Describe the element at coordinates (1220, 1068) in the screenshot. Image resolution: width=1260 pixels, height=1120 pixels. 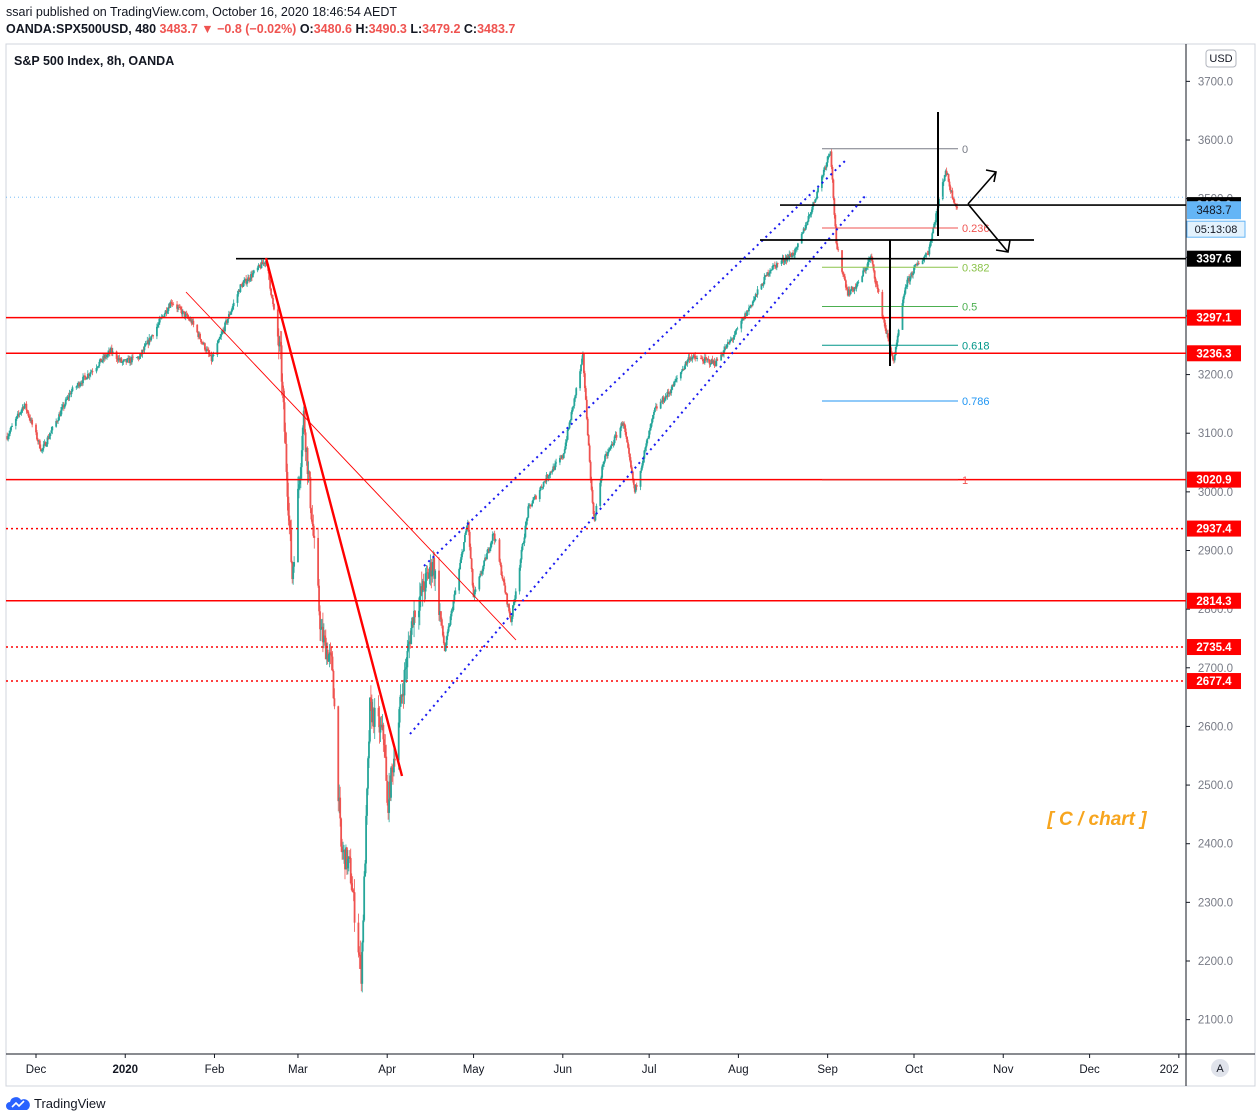
I see `timezone-button: A` at that location.